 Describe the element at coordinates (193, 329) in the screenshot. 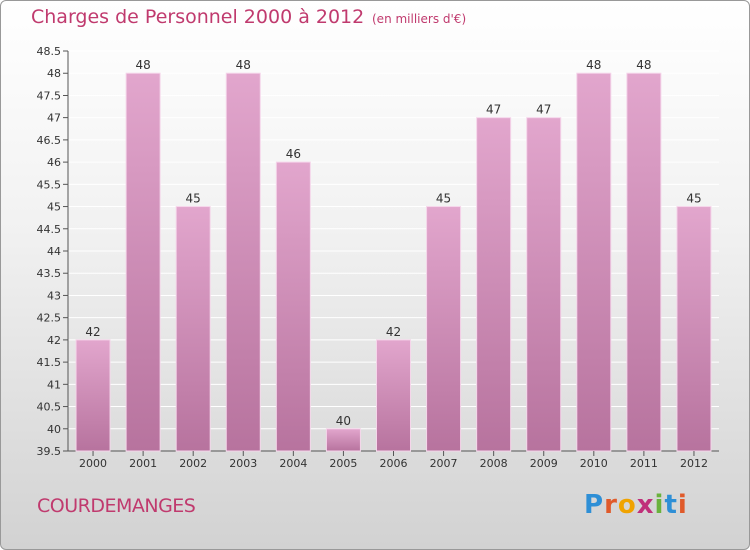

I see `bar-2002` at that location.